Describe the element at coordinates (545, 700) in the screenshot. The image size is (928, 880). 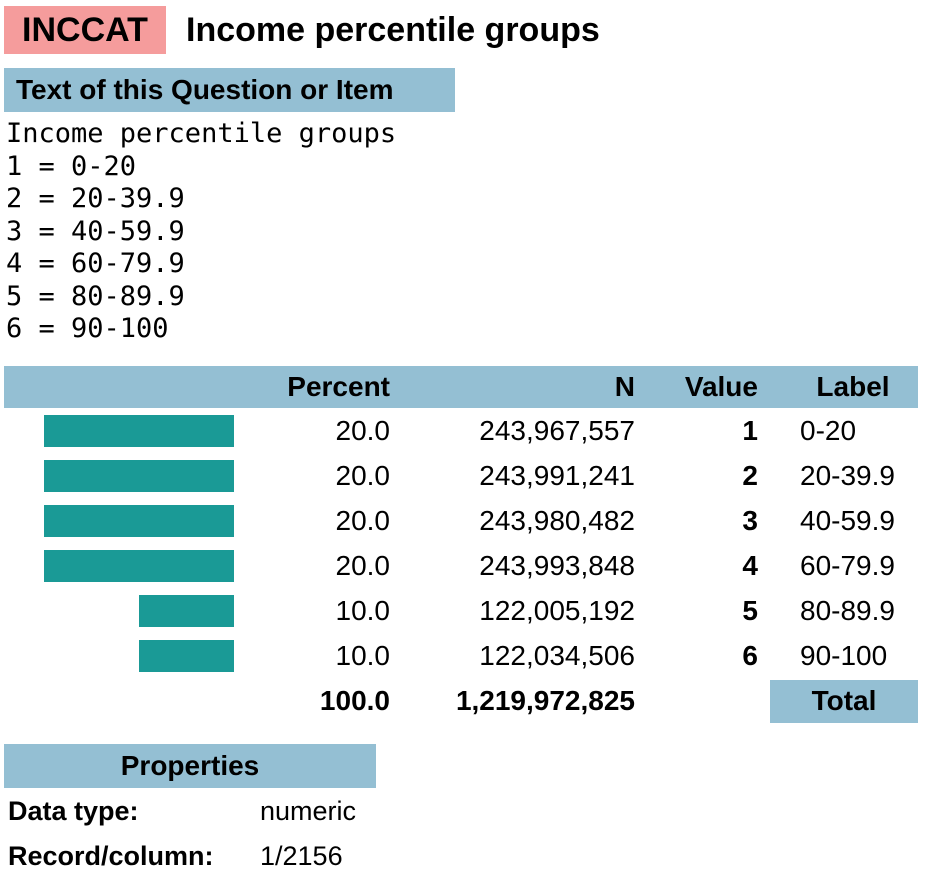
I see `total-n: 1,219,972,825` at that location.